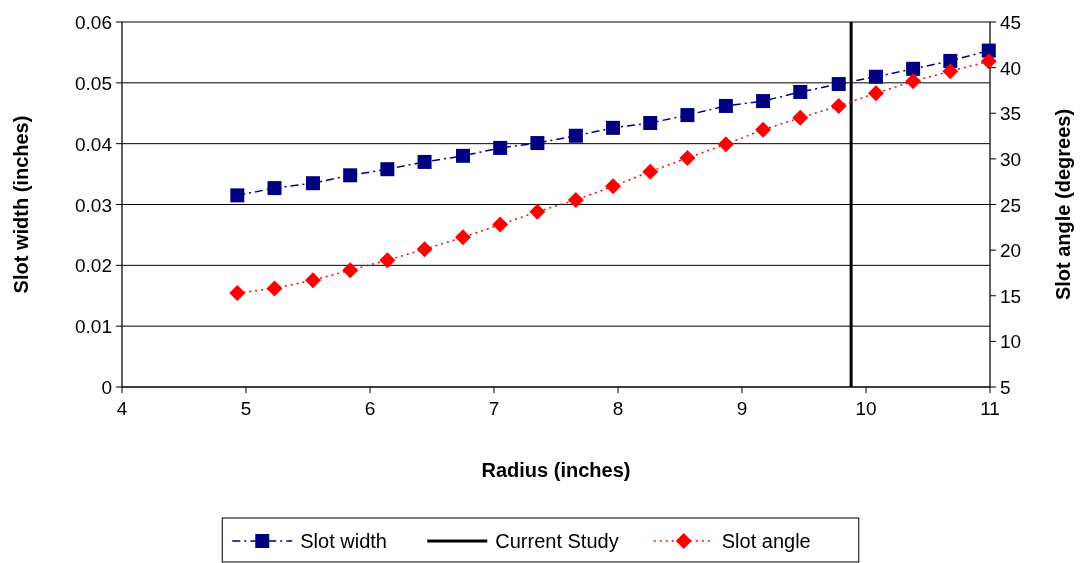 The height and width of the screenshot is (563, 1081). I want to click on x-tick-label: 4, so click(122, 408).